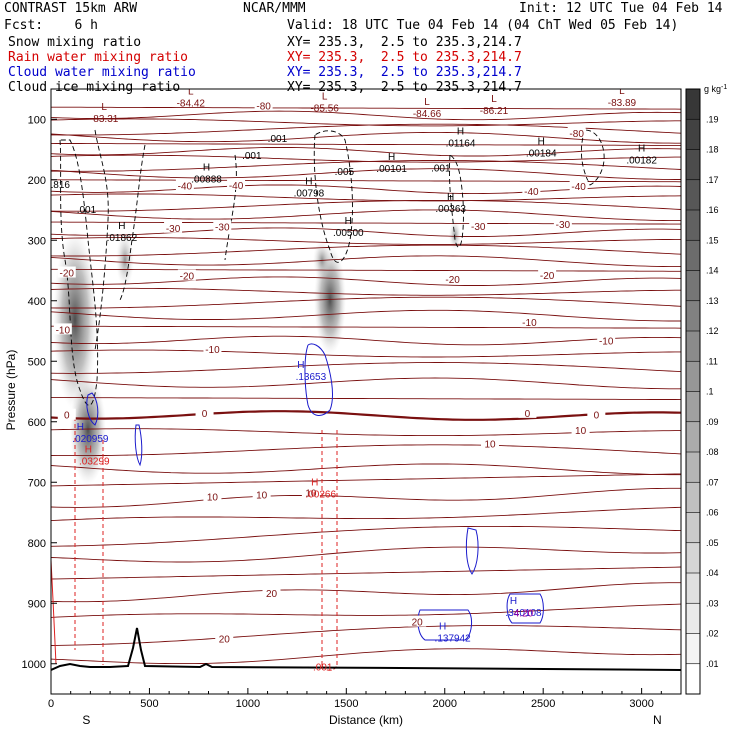 Image resolution: width=740 pixels, height=740 pixels. Describe the element at coordinates (712, 210) in the screenshot. I see `colorbar-tick-label: .16` at that location.